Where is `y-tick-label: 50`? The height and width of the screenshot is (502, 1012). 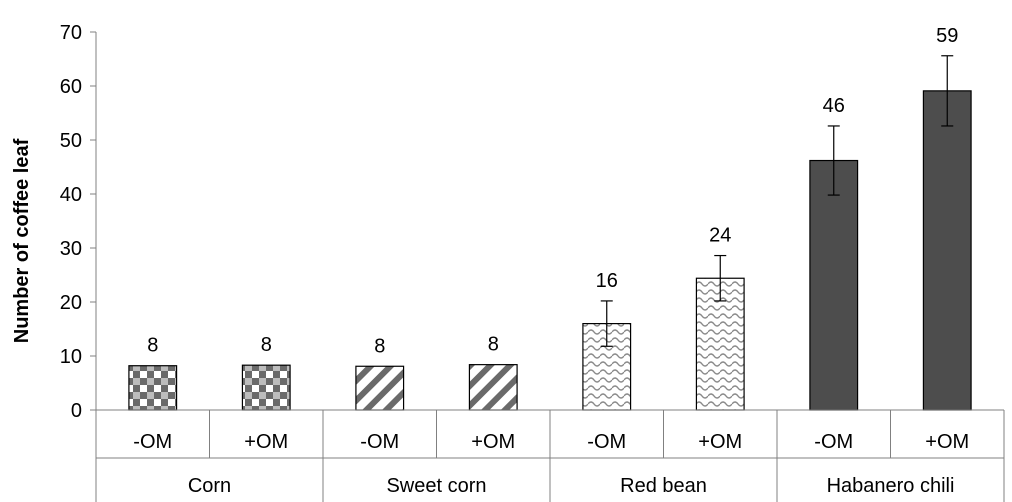
y-tick-label: 50 is located at coordinates (71, 141).